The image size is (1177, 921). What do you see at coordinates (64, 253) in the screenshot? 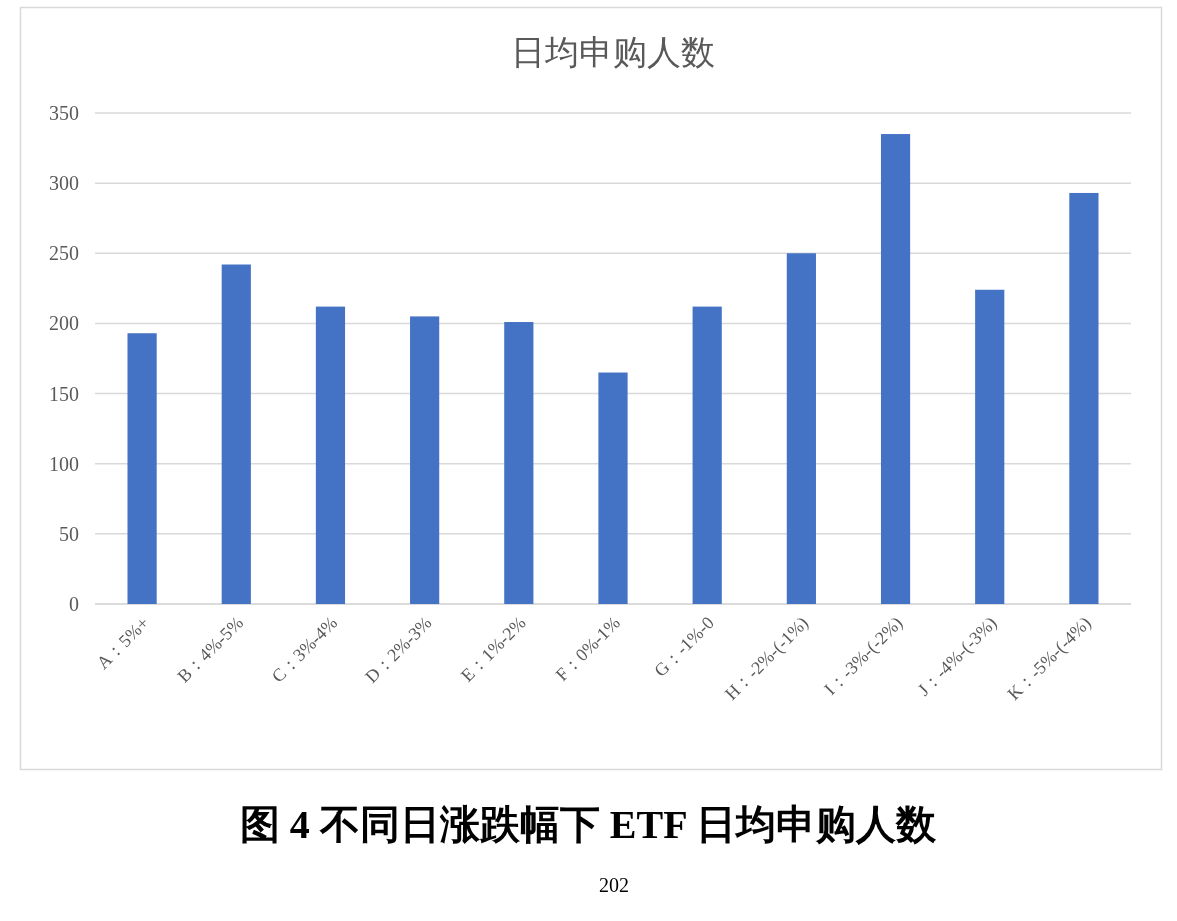
I see `y-tick-label: 250` at bounding box center [64, 253].